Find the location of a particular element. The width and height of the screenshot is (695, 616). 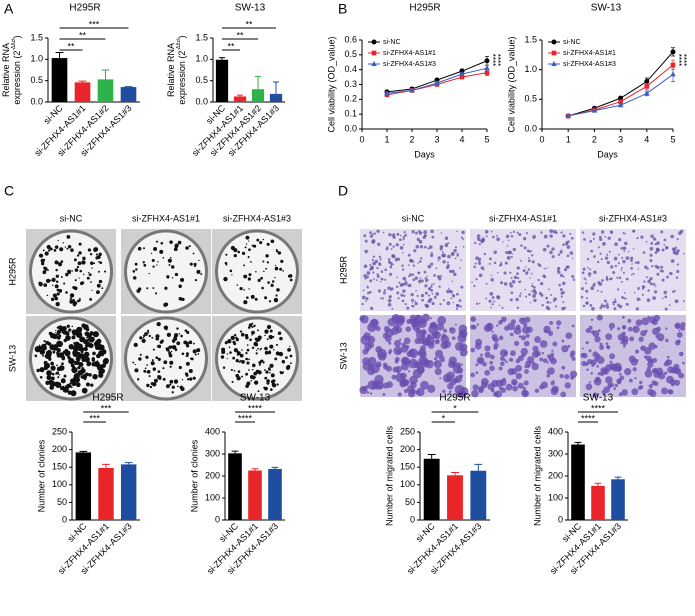

legend-label: si-ZFHX4-AS1#3 is located at coordinates (589, 64).